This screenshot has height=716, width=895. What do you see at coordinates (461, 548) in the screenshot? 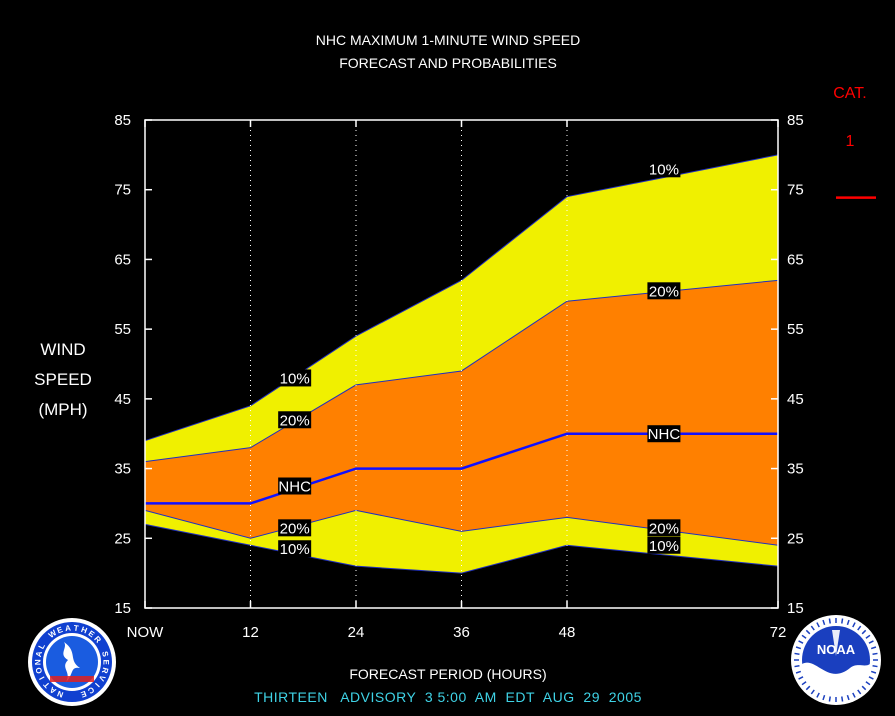
I see `lower-10pct-edge` at bounding box center [461, 548].